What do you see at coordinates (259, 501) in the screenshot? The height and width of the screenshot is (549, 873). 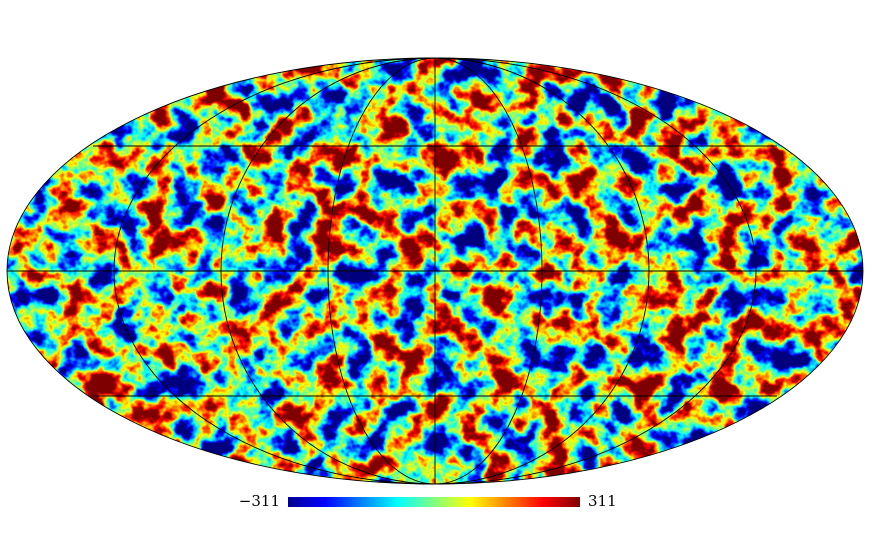 I see `colorbar-label: −311` at bounding box center [259, 501].